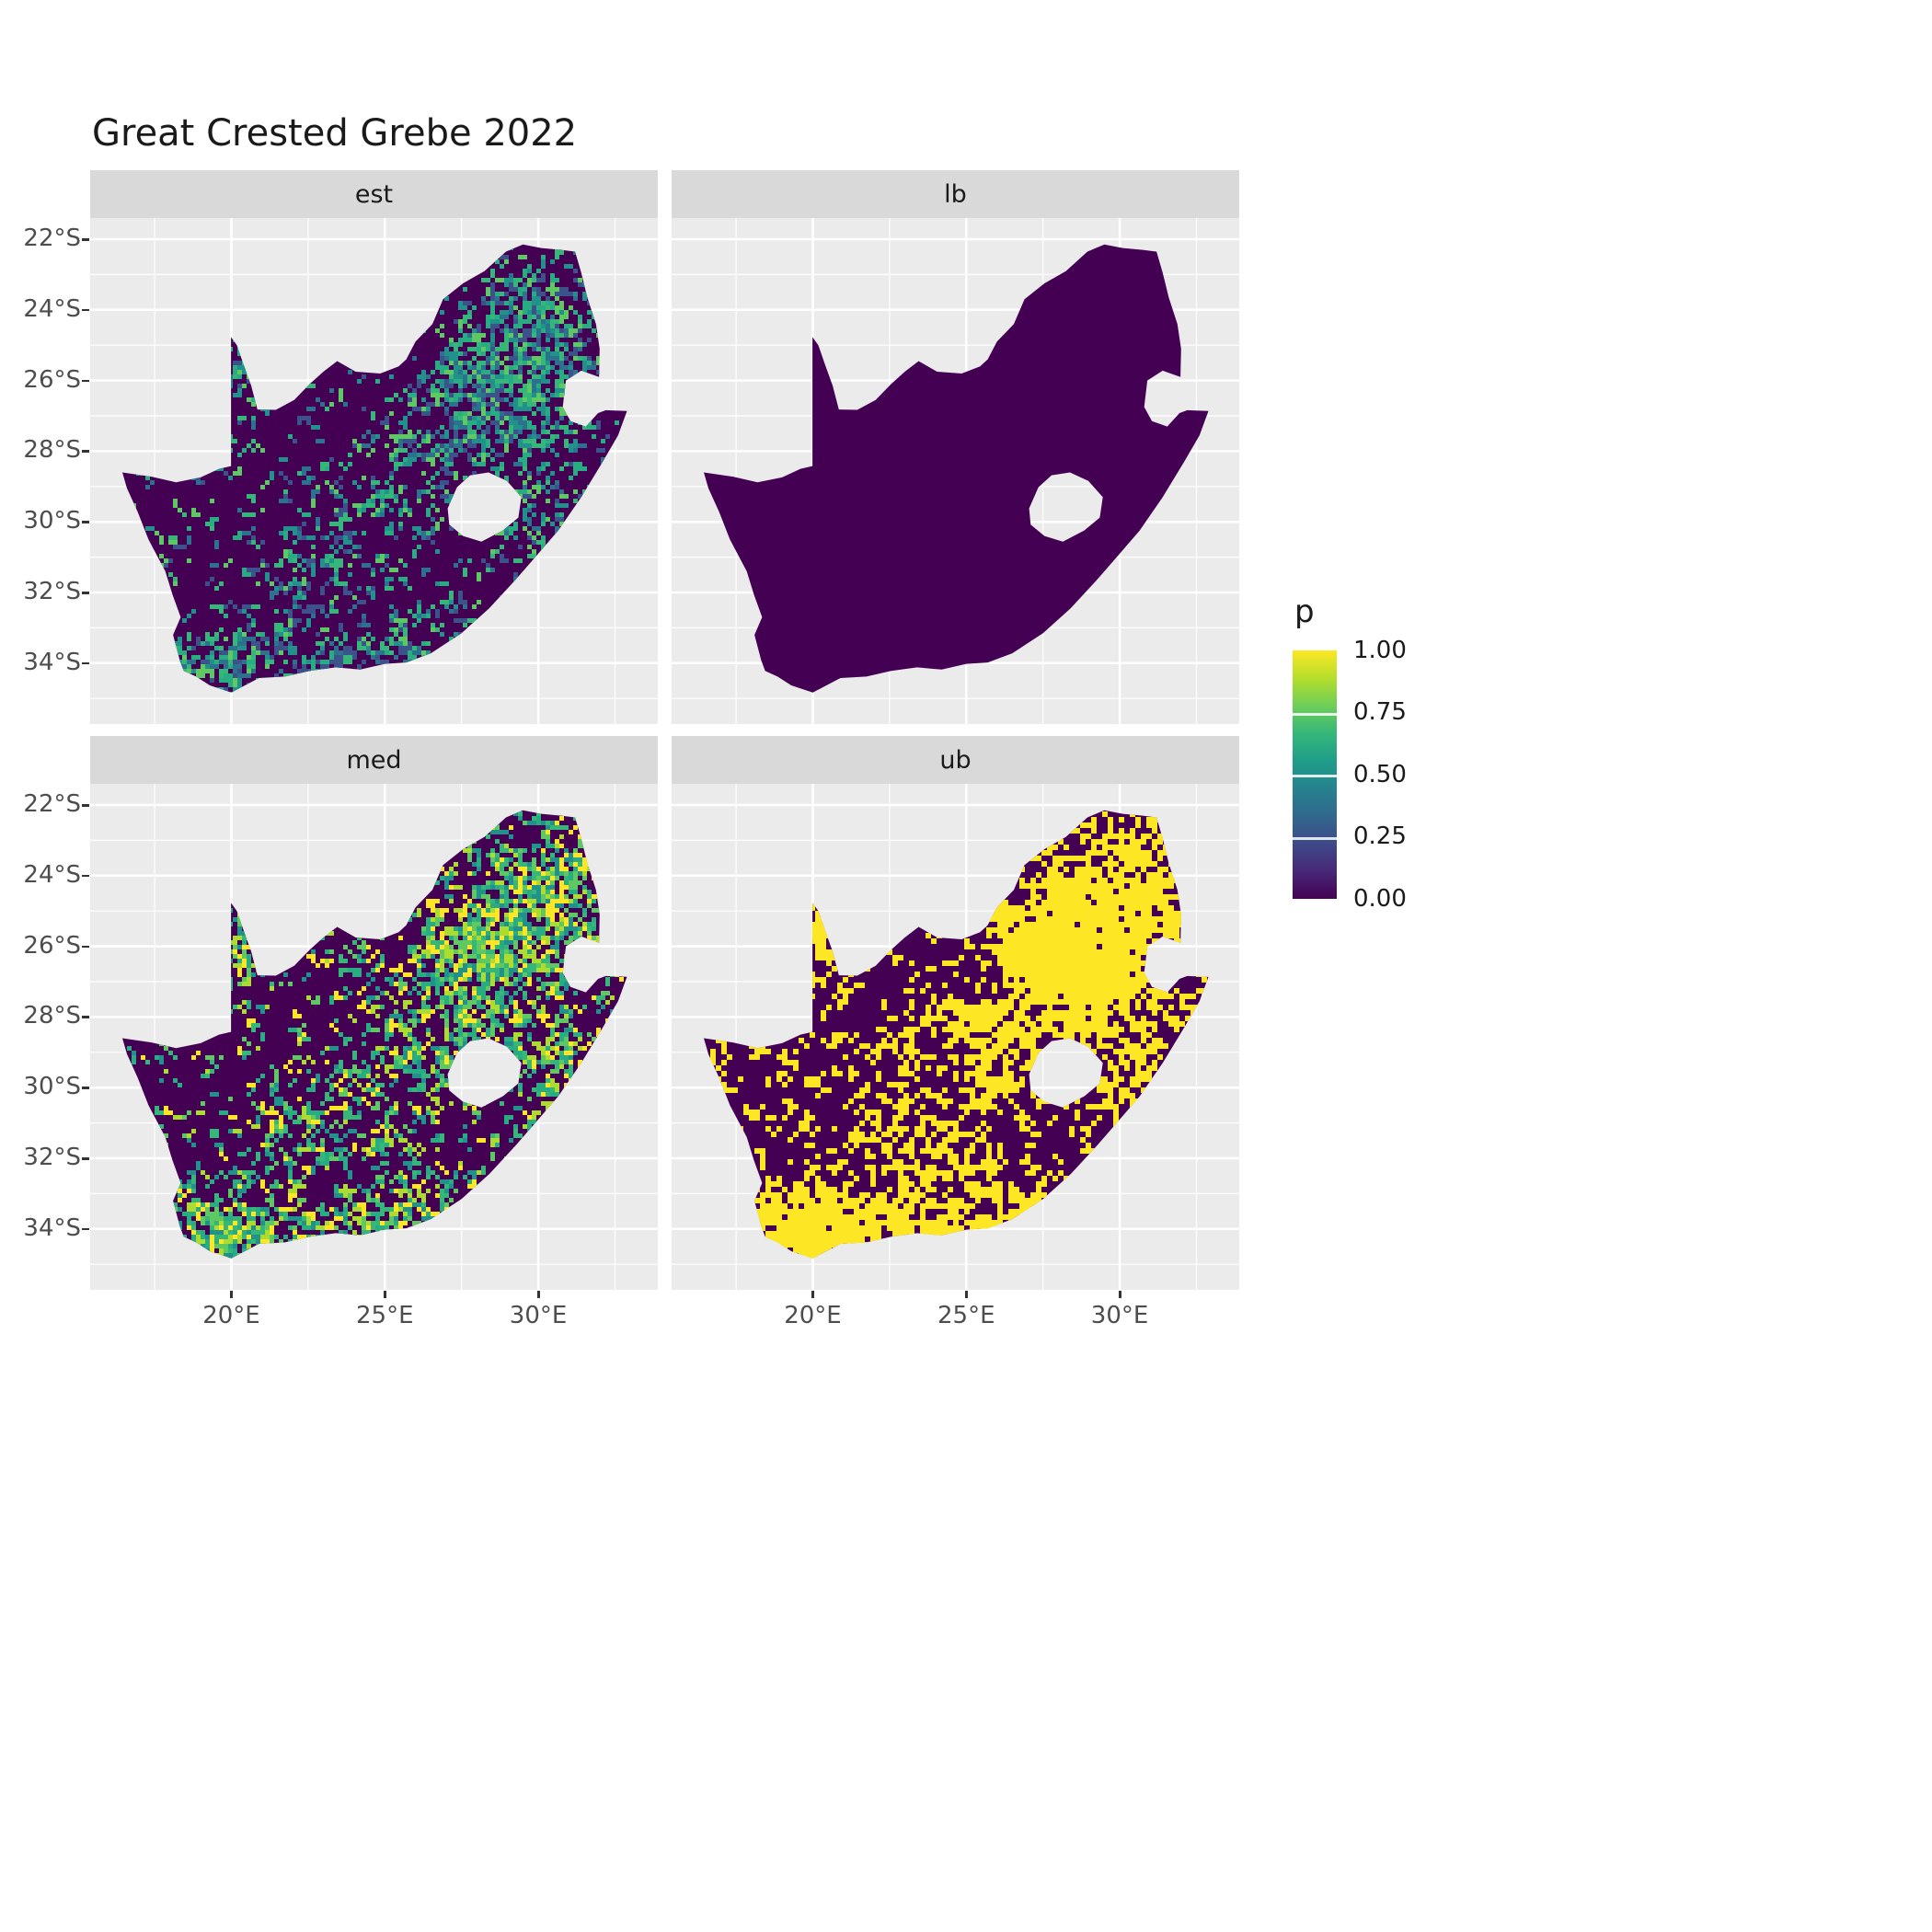  What do you see at coordinates (1380, 836) in the screenshot?
I see `legend-tick-label: 0.25` at bounding box center [1380, 836].